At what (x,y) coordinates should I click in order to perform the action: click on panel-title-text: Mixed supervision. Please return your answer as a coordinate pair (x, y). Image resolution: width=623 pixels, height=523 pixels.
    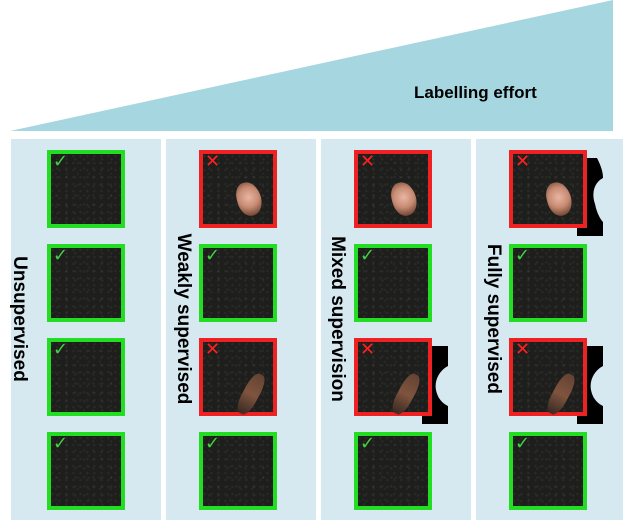
    Looking at the image, I should click on (337, 319).